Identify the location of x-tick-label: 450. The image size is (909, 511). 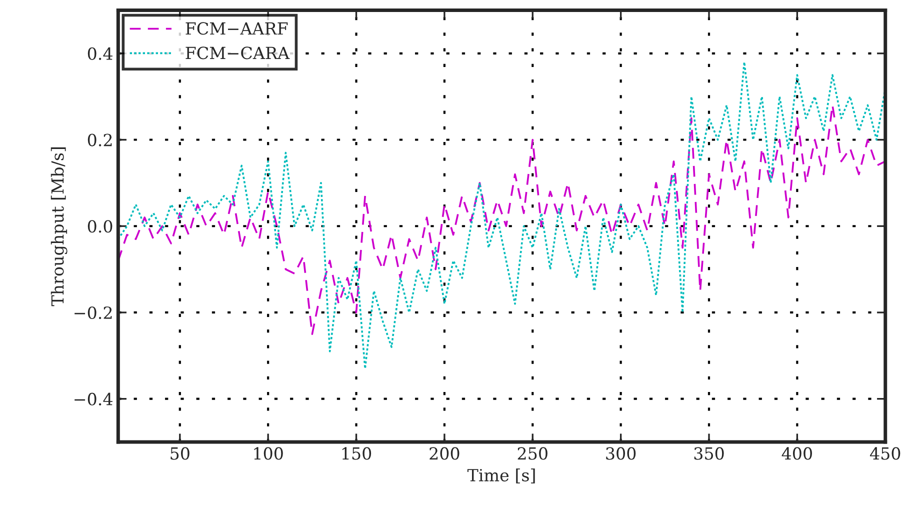
(885, 453).